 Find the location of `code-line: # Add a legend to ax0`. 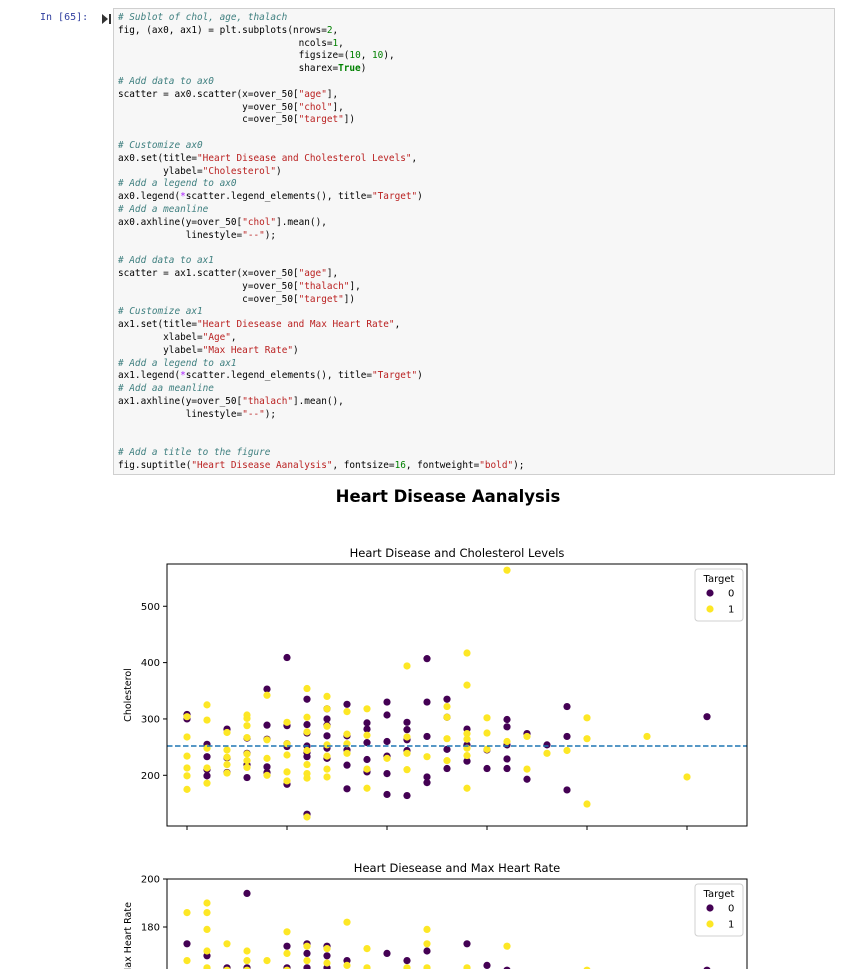

code-line: # Add a legend to ax0 is located at coordinates (177, 183).